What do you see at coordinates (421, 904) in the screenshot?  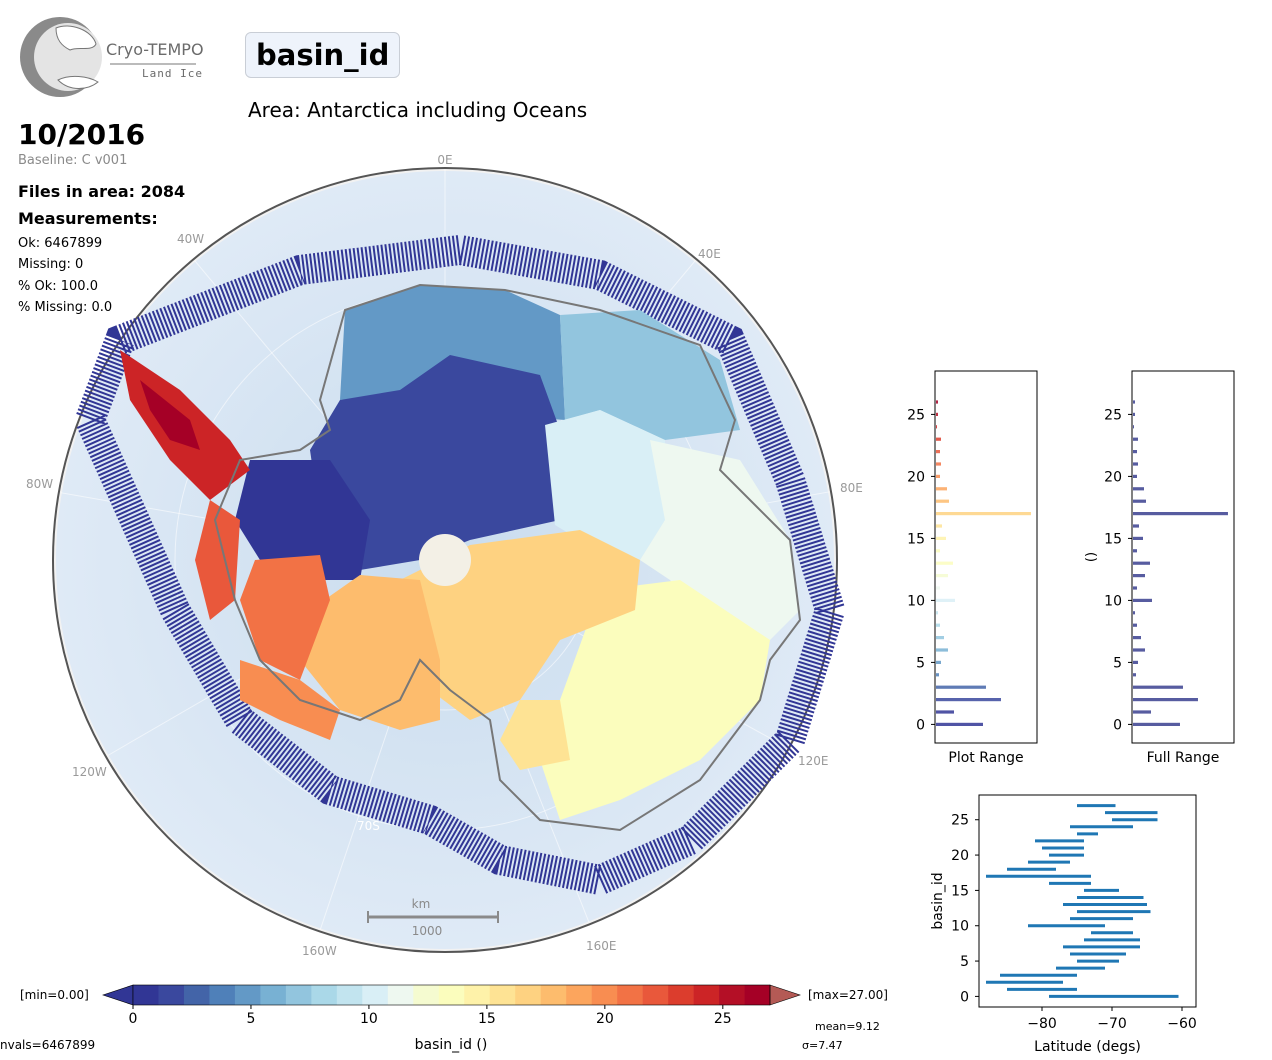 I see `scale-unit: km` at bounding box center [421, 904].